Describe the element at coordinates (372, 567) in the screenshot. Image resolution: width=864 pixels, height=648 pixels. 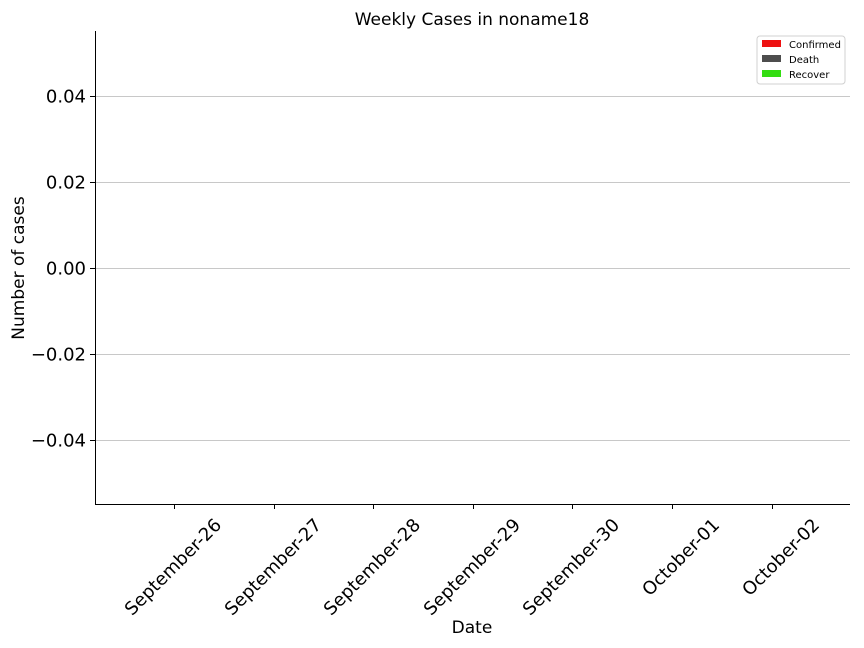
I see `x-tick-label: September-28` at that location.